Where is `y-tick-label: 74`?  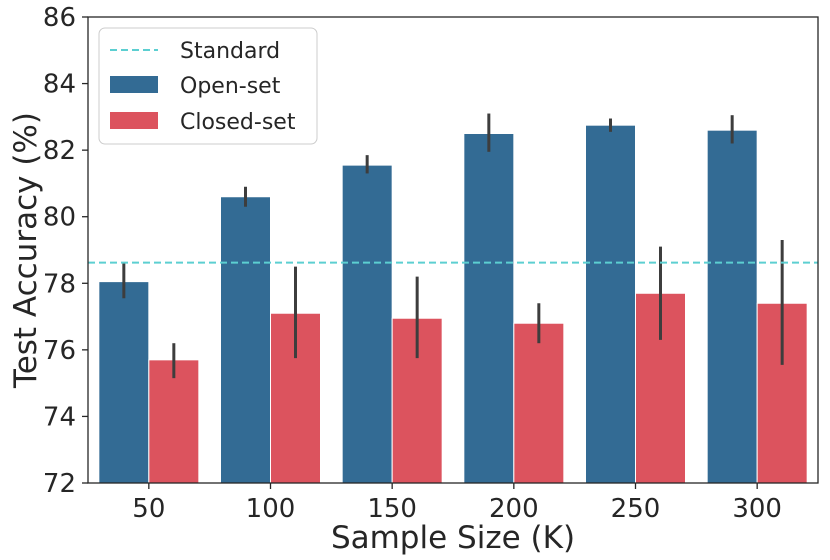
y-tick-label: 74 is located at coordinates (59, 417).